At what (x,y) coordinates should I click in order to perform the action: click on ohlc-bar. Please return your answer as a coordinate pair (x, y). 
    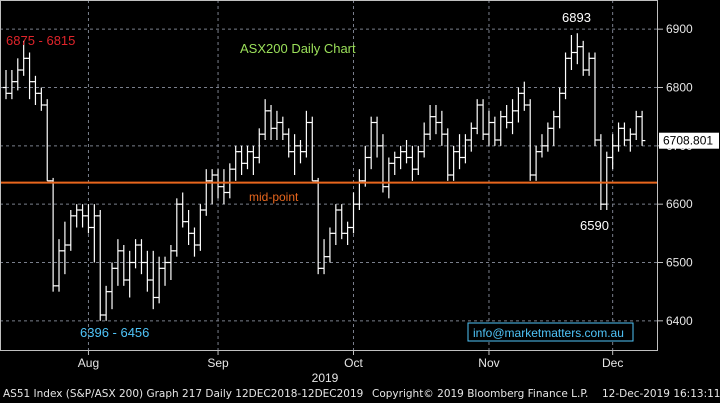
    Looking at the image, I should click on (642, 128).